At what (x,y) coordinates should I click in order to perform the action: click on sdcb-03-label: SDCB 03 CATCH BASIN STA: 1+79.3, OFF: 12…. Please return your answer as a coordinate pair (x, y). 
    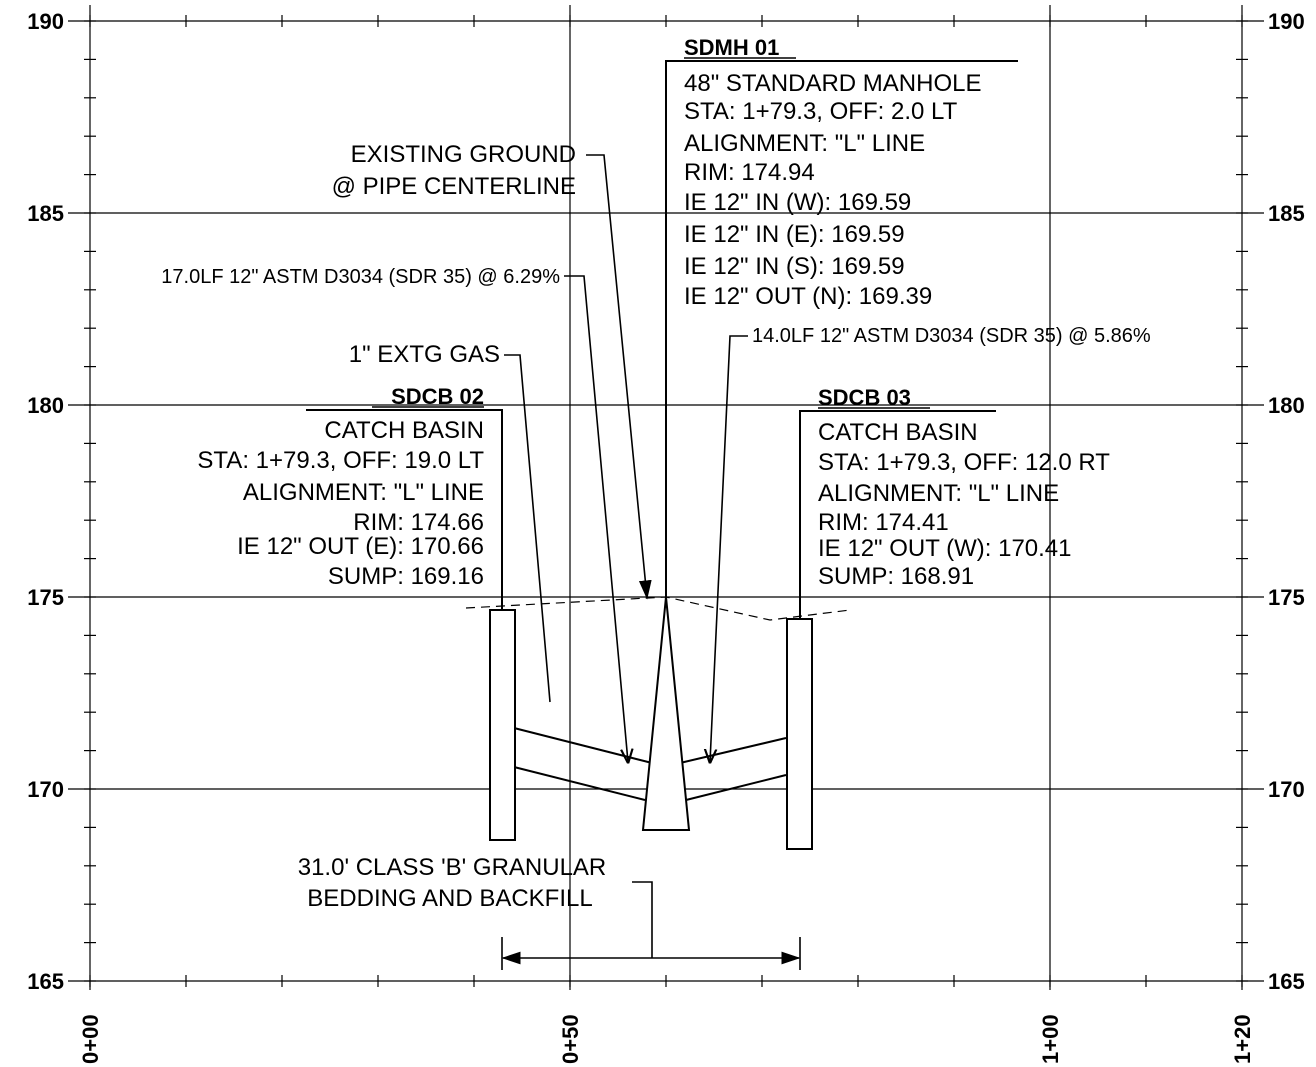
    Looking at the image, I should click on (954, 502).